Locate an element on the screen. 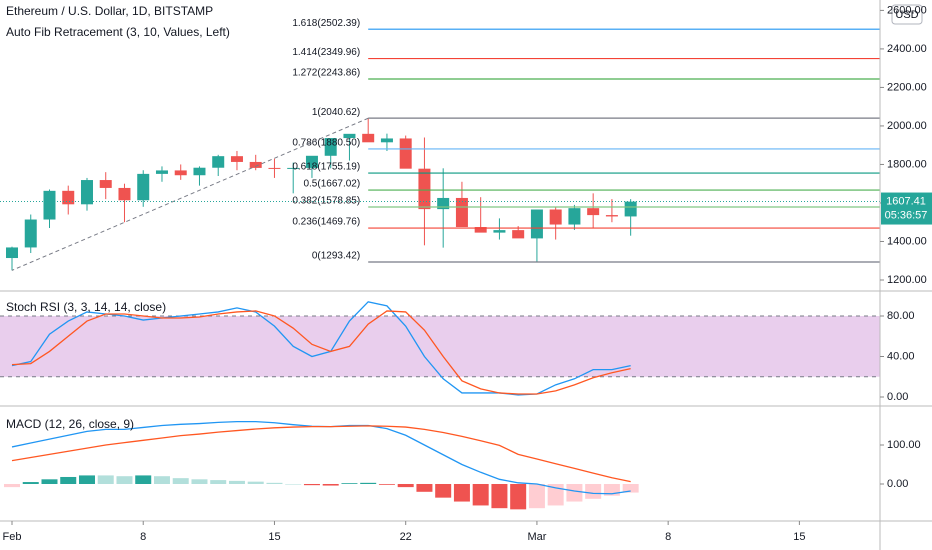 This screenshot has height=550, width=932. x-tick-label: Feb is located at coordinates (12, 537).